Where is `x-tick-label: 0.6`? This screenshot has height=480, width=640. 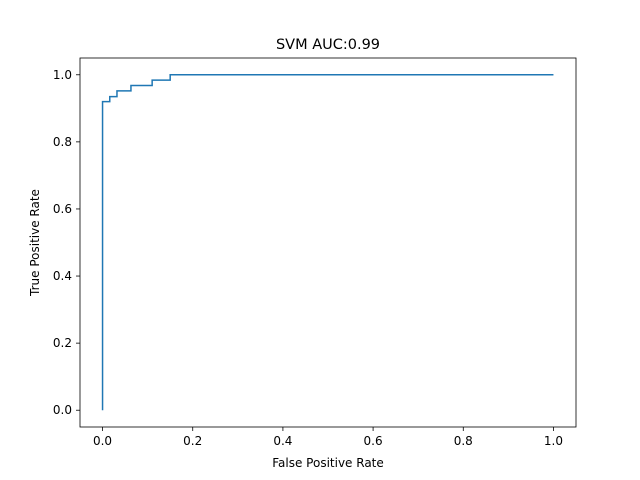
x-tick-label: 0.6 is located at coordinates (373, 441).